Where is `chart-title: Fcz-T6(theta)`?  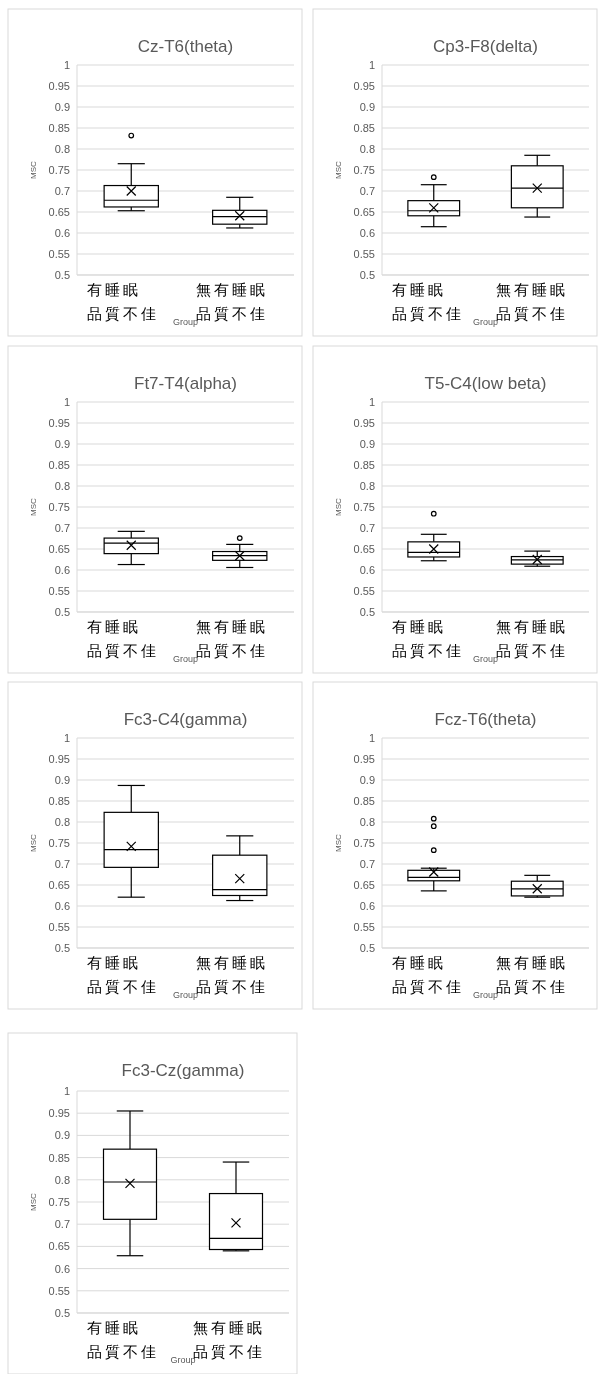
chart-title: Fcz-T6(theta) is located at coordinates (485, 719).